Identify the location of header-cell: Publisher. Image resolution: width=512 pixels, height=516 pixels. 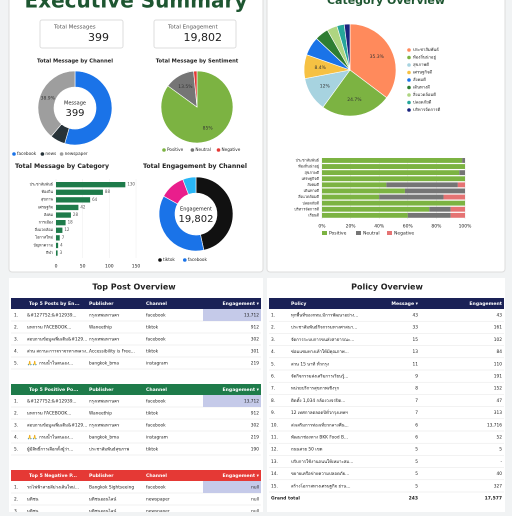
(101, 390).